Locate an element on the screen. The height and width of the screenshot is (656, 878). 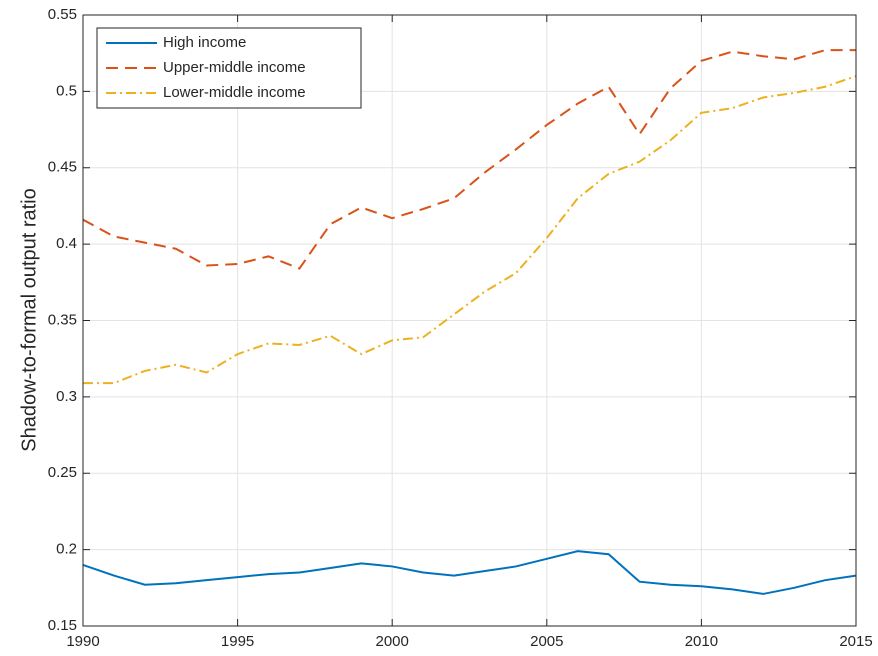
y-tick-label: 0.55 is located at coordinates (62, 14).